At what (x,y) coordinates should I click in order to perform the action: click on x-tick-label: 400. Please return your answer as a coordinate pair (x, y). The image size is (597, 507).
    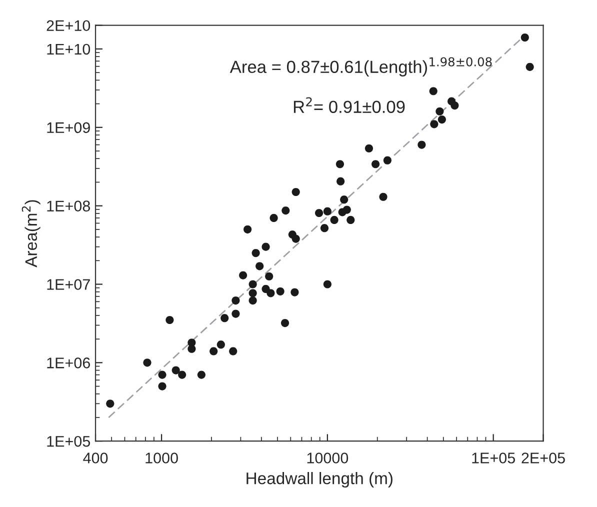
    Looking at the image, I should click on (95, 458).